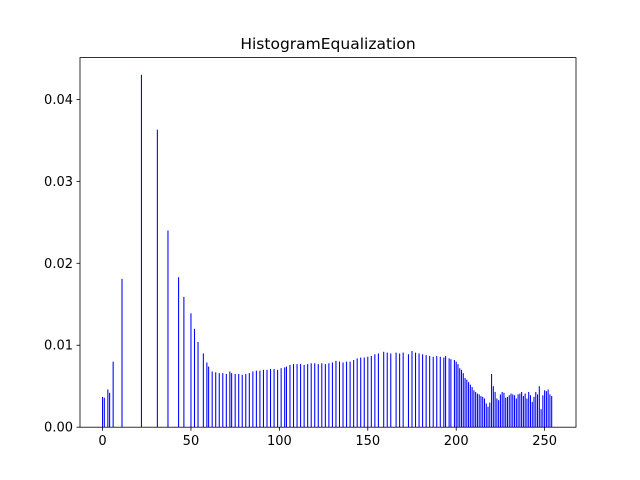 This screenshot has width=640, height=480. Describe the element at coordinates (544, 441) in the screenshot. I see `x-tick-label: 250` at that location.